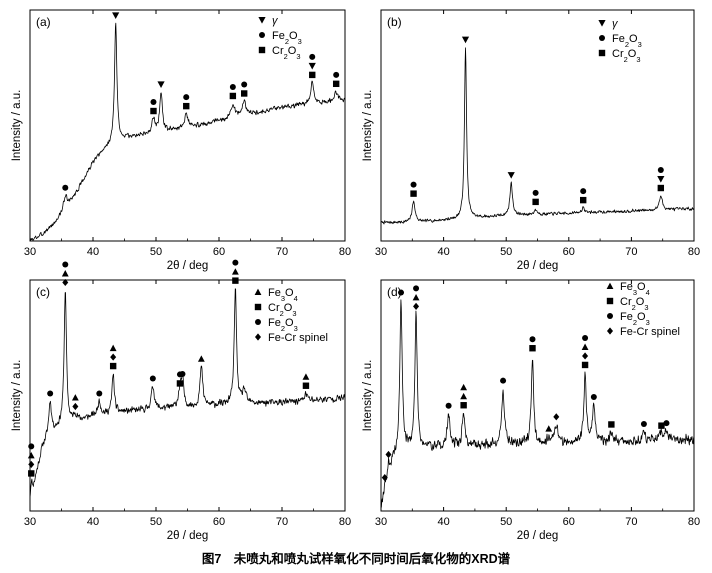 The image size is (712, 573). I want to click on x-tick-label: 60, so click(219, 252).